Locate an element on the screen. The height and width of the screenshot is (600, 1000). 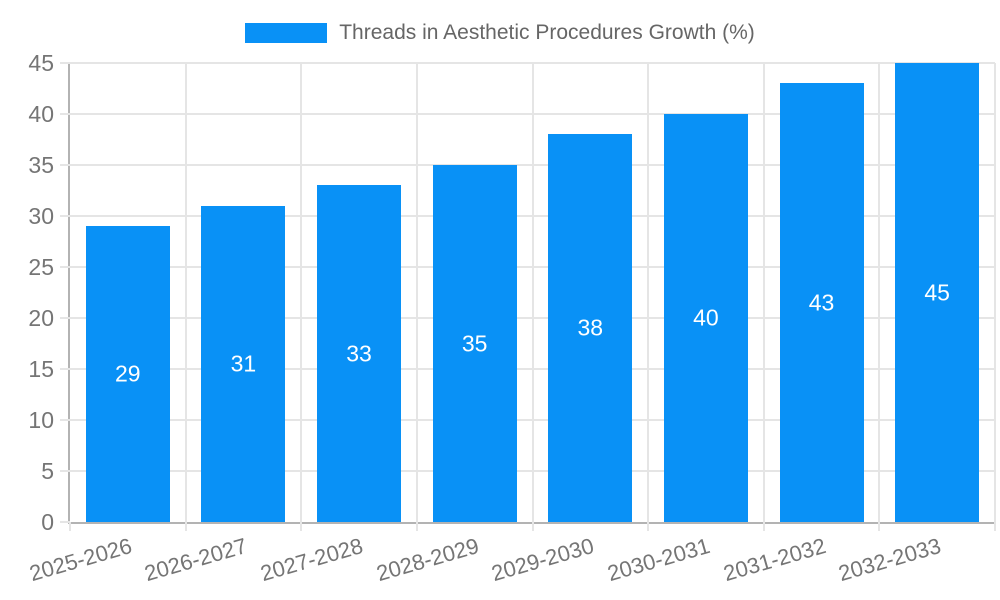
bar-value-label: 35 is located at coordinates (474, 343).